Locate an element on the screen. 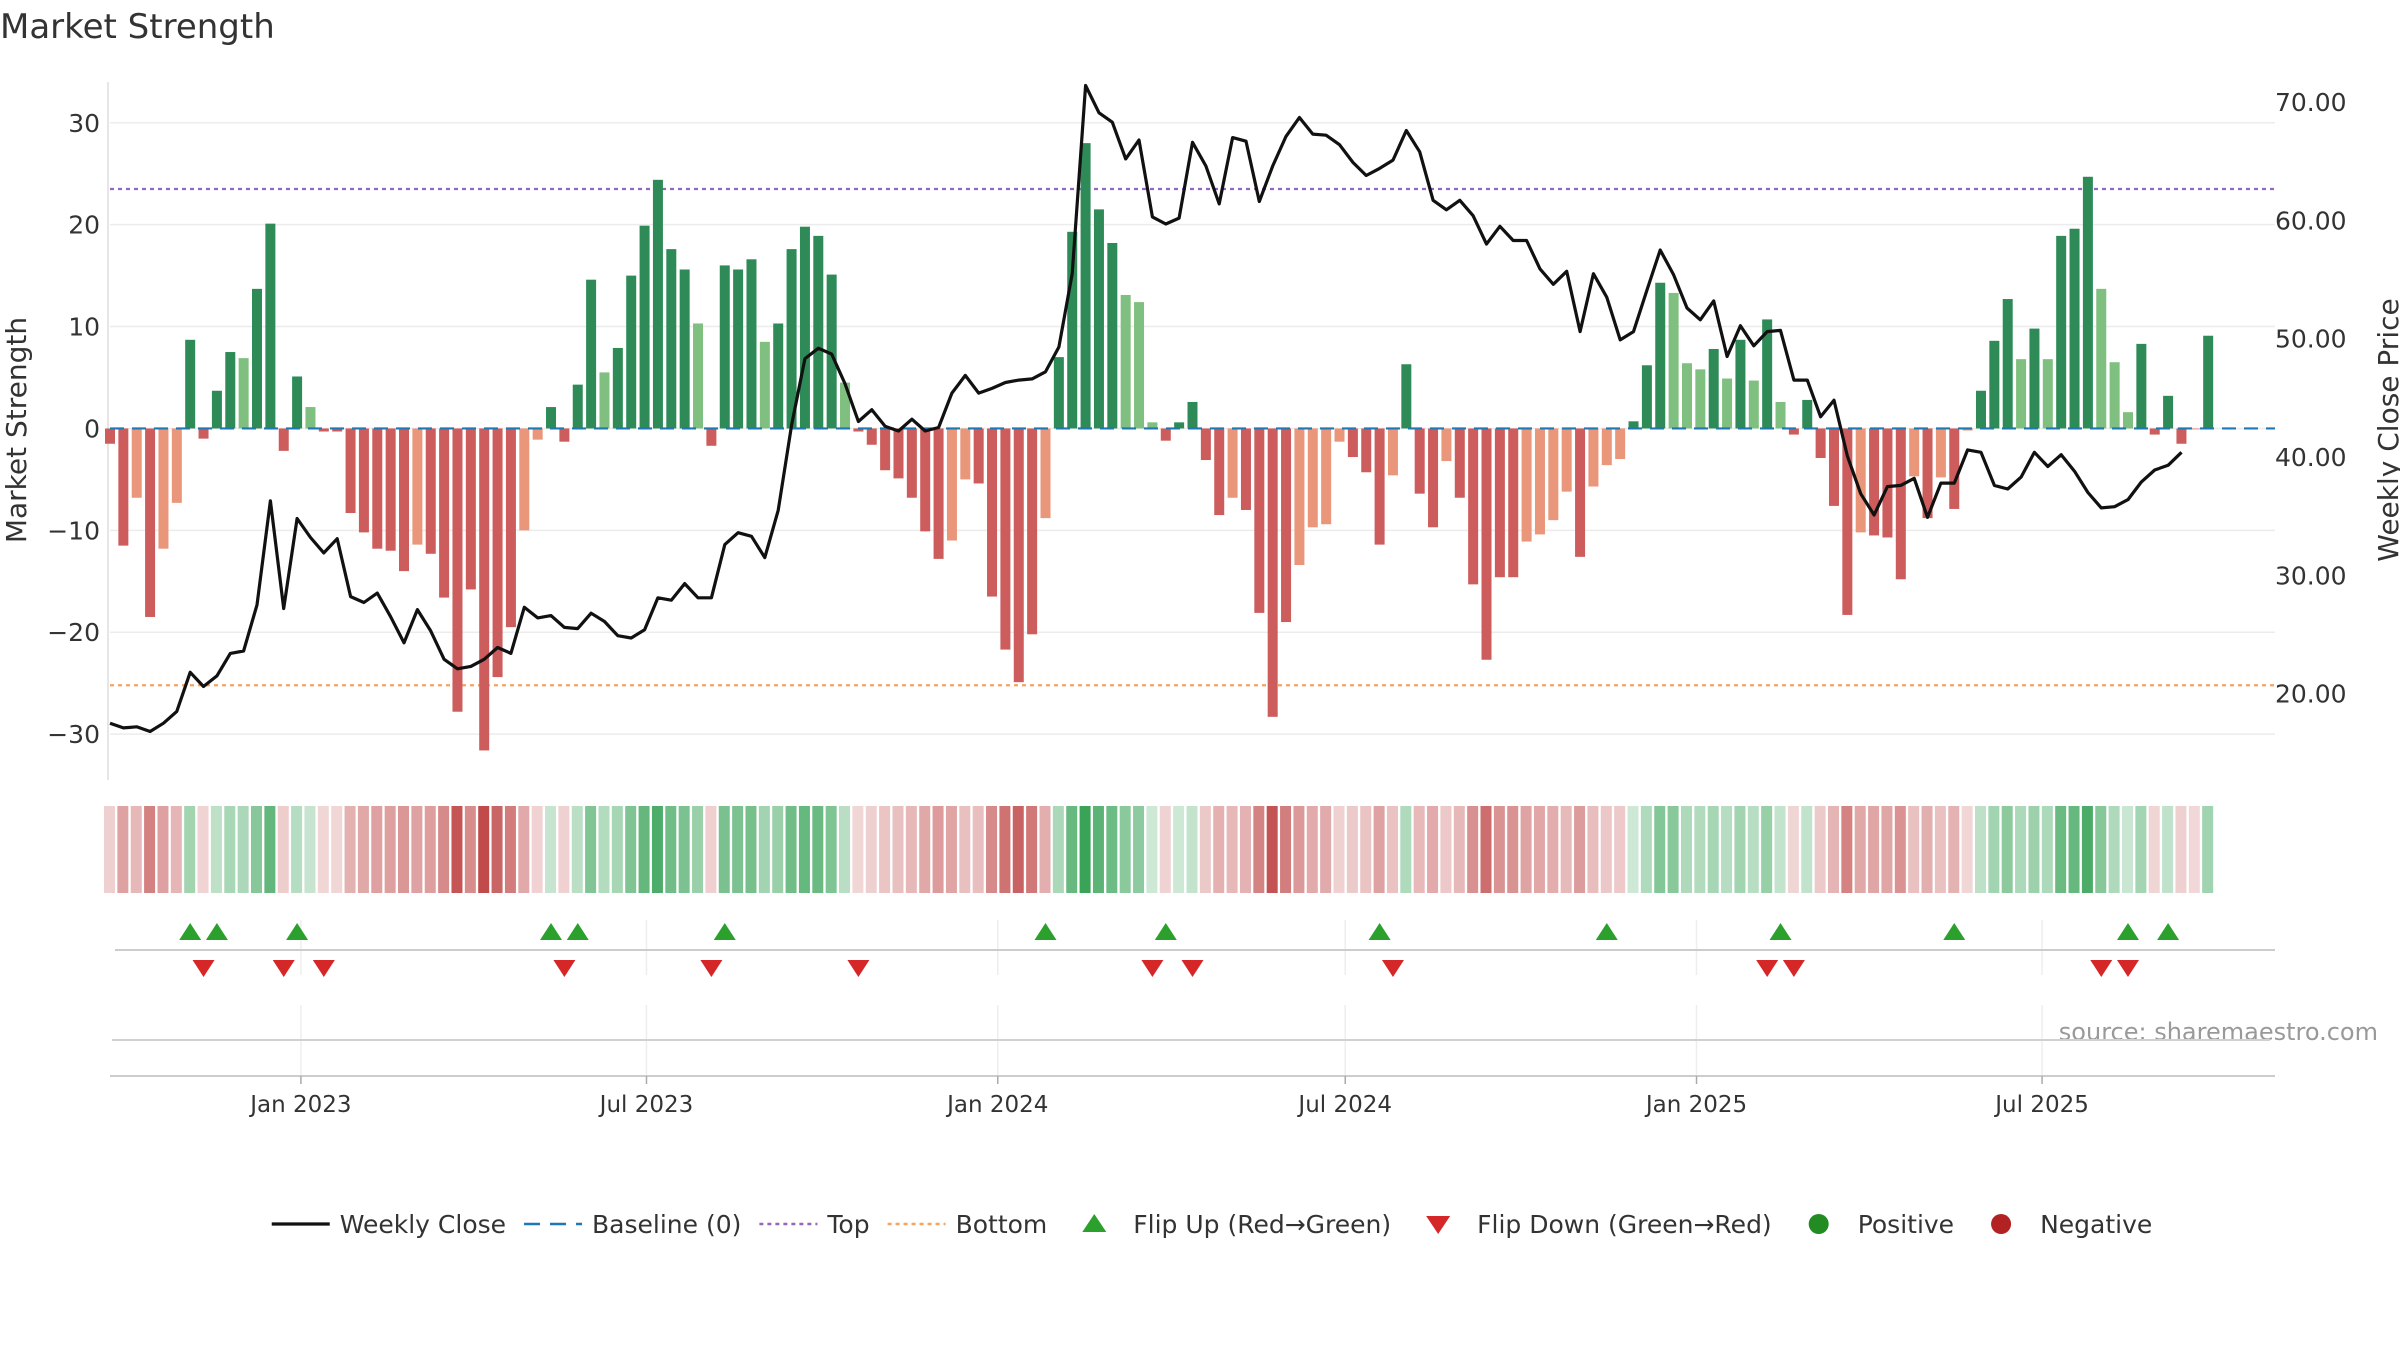 The width and height of the screenshot is (2400, 1350). legend-label: Bottom is located at coordinates (1002, 1224).